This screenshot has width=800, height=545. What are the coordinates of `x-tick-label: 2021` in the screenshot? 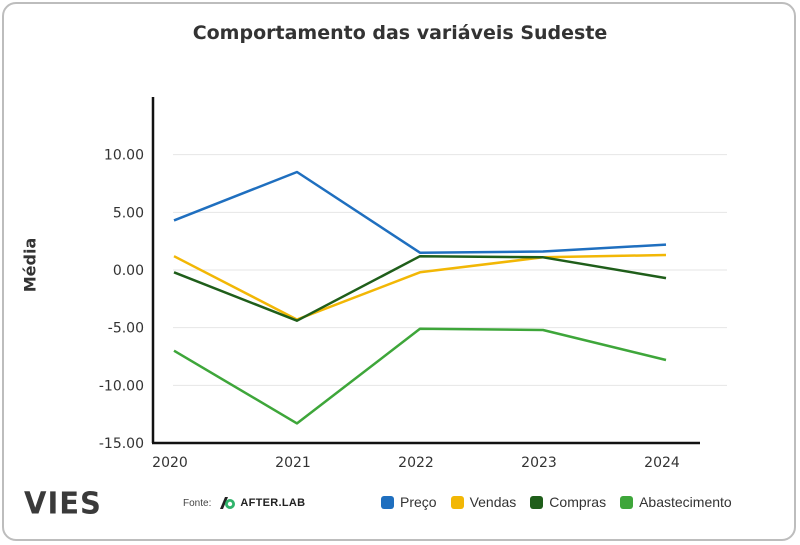 It's located at (293, 463).